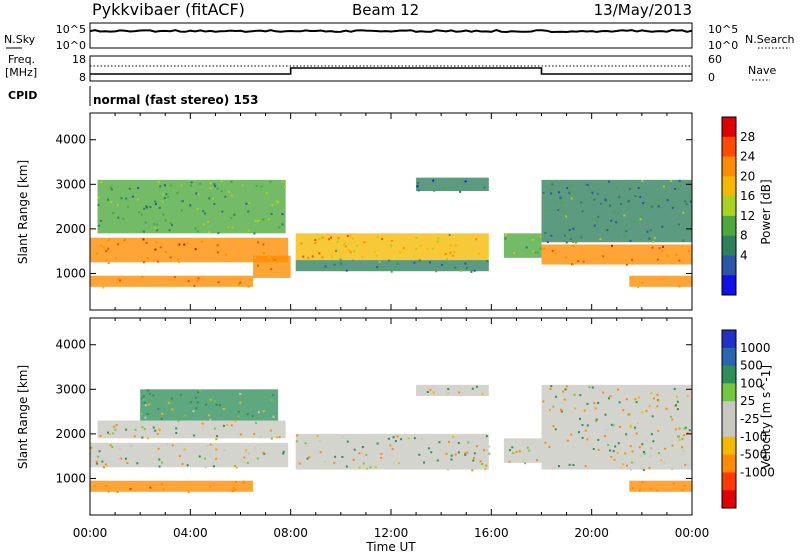 The image size is (800, 554). I want to click on power-colorbar-swatch, so click(729, 206).